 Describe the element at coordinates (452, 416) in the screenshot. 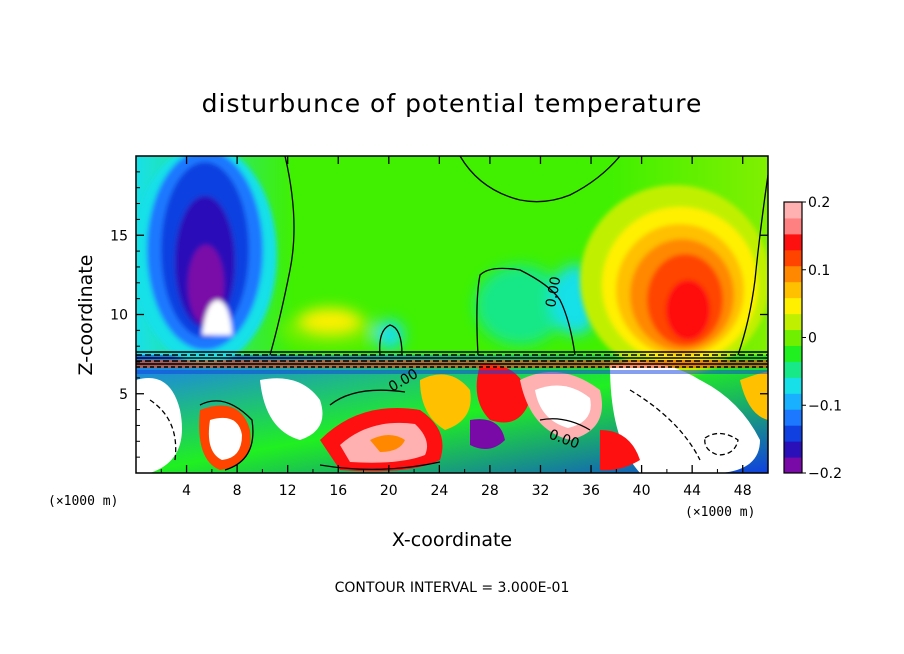

I see `turbulent-layer` at that location.